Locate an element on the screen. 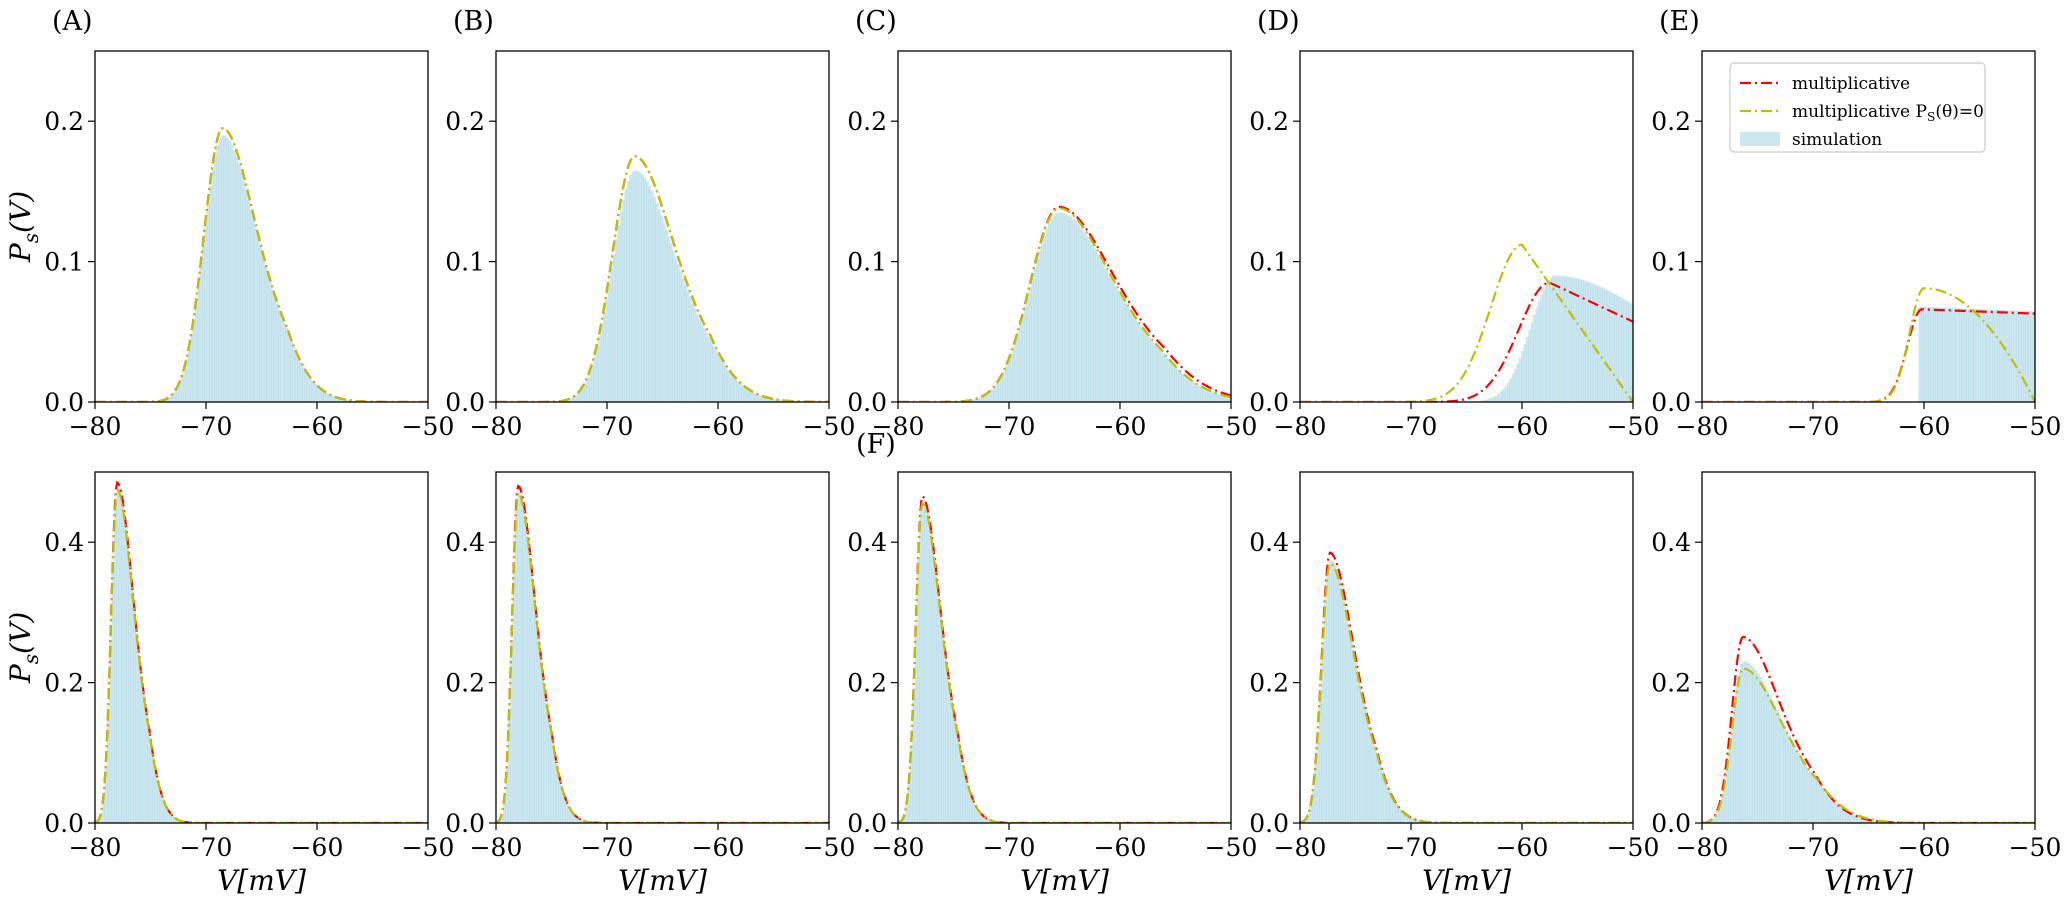 The width and height of the screenshot is (2066, 904). x-axis-label: V[mV] is located at coordinates (662, 880).